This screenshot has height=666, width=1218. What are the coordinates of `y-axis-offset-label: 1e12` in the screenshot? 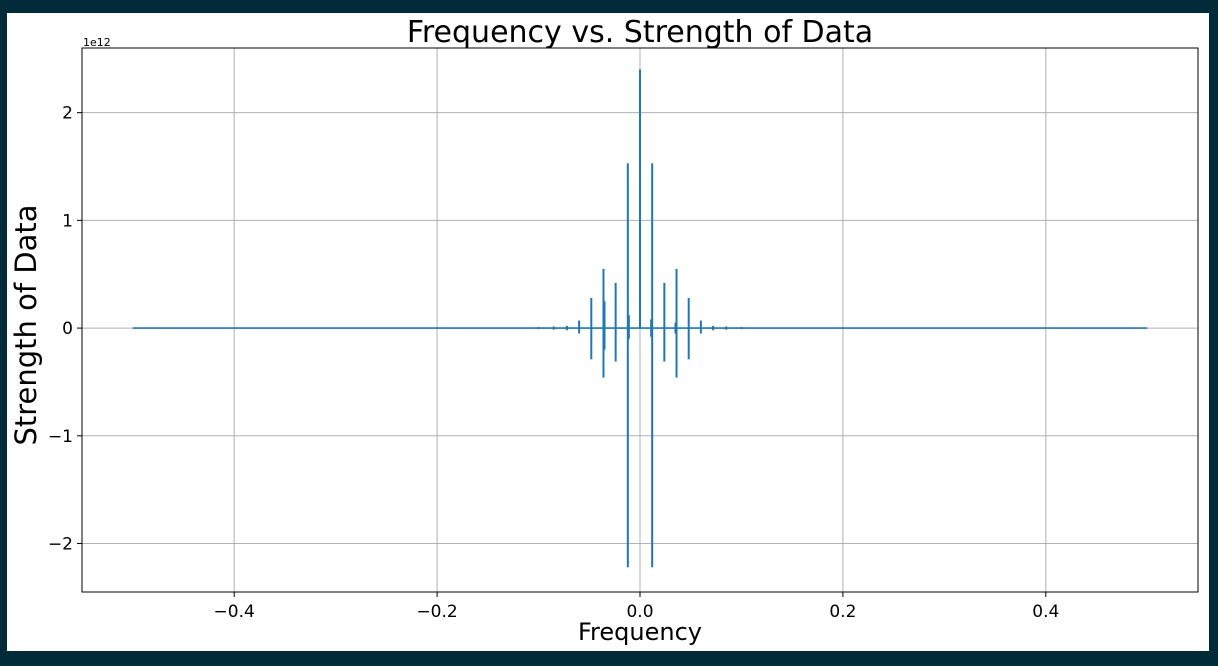 It's located at (97, 42).